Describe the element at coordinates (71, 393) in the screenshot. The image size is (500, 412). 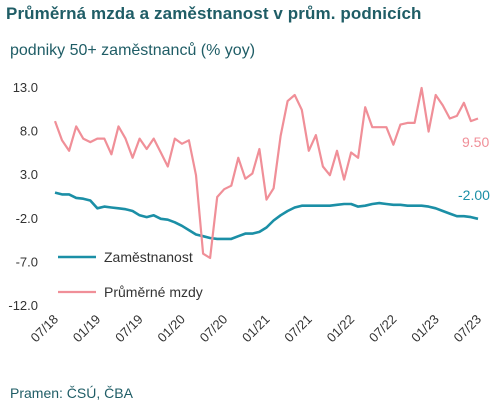
I see `source-note: Pramen: ČSÚ, ČBA` at that location.